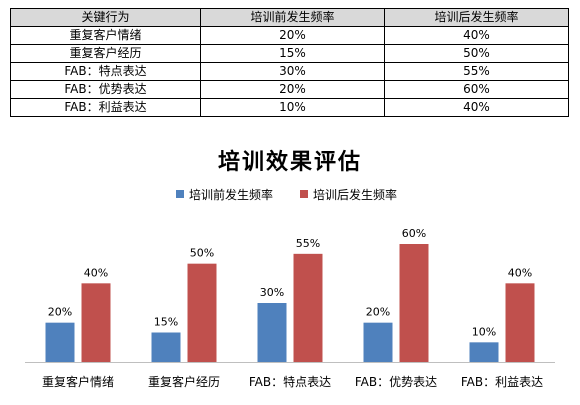 This screenshot has height=405, width=580. I want to click on header-after: 培训后发生频率, so click(476, 17).